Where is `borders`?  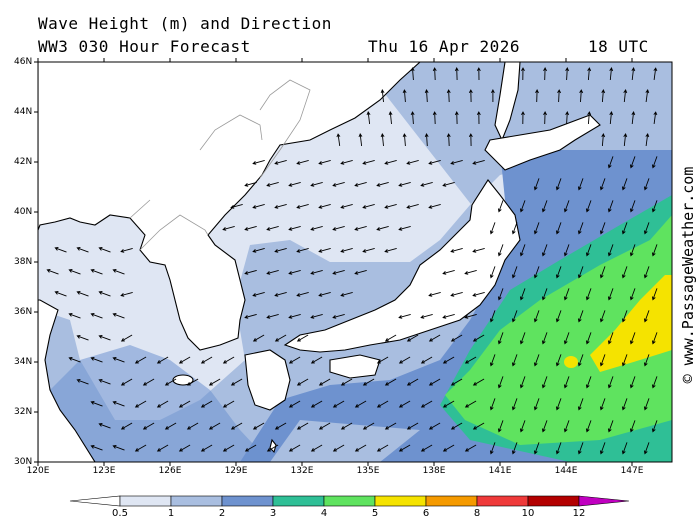
borders is located at coordinates (220, 165).